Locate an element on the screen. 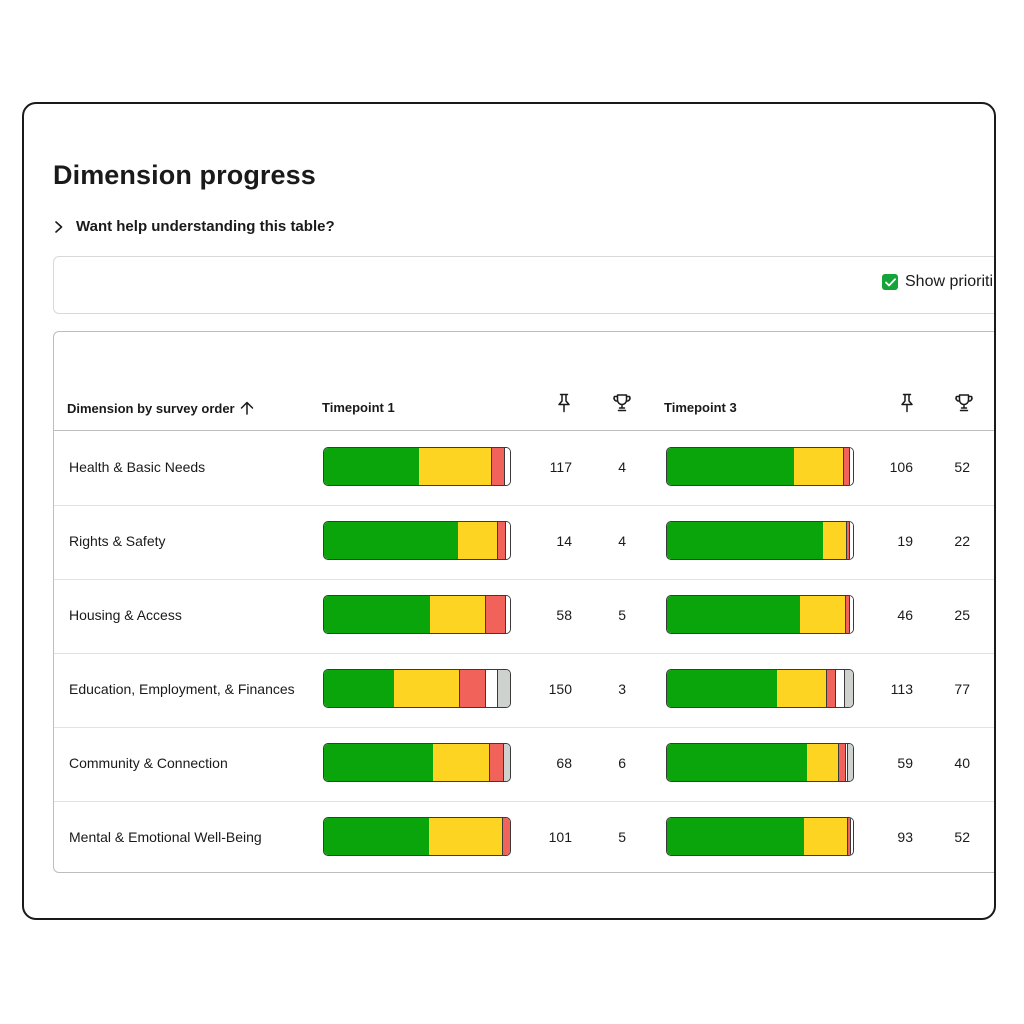 This screenshot has width=1024, height=1024. page-title: Dimension progress is located at coordinates (184, 175).